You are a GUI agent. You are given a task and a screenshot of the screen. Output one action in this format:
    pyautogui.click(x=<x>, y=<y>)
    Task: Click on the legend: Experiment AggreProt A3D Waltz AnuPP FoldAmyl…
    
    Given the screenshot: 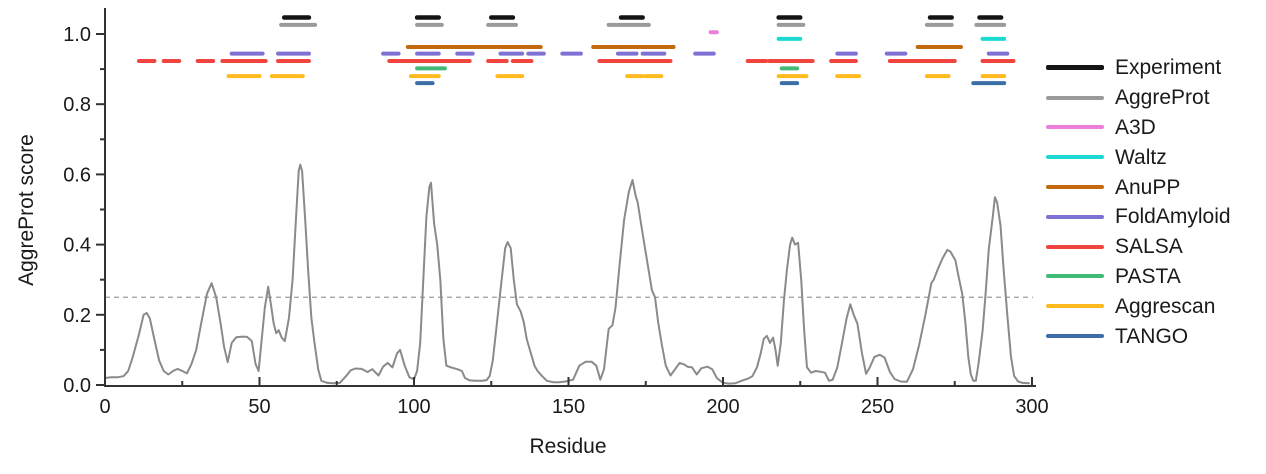 What is the action you would take?
    pyautogui.click(x=1138, y=202)
    